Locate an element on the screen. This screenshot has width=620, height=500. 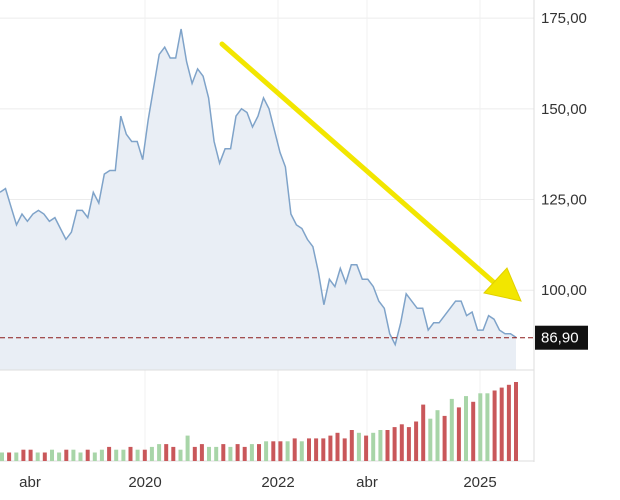
last-price-label: 86,90 is located at coordinates (560, 338).